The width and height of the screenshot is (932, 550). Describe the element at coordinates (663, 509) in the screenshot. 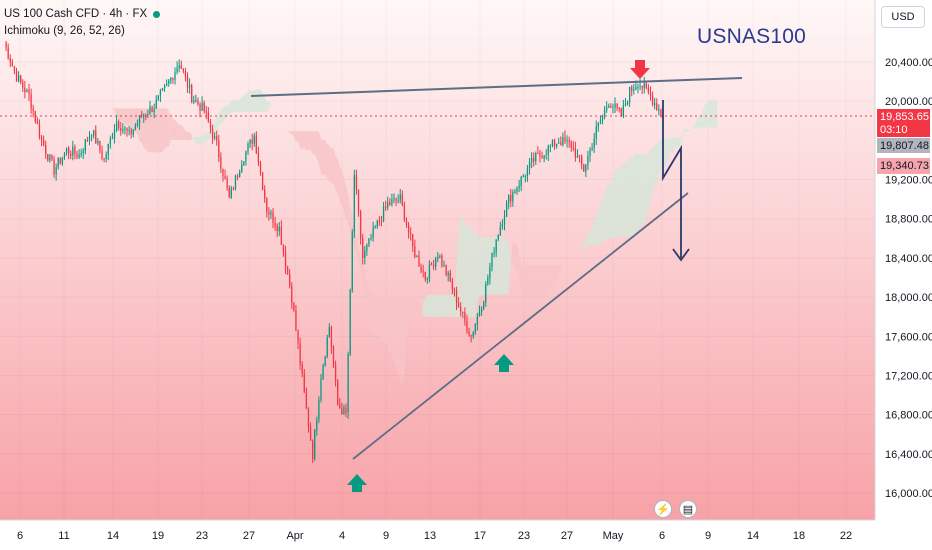

I see `lightning-icon: ⚡` at that location.